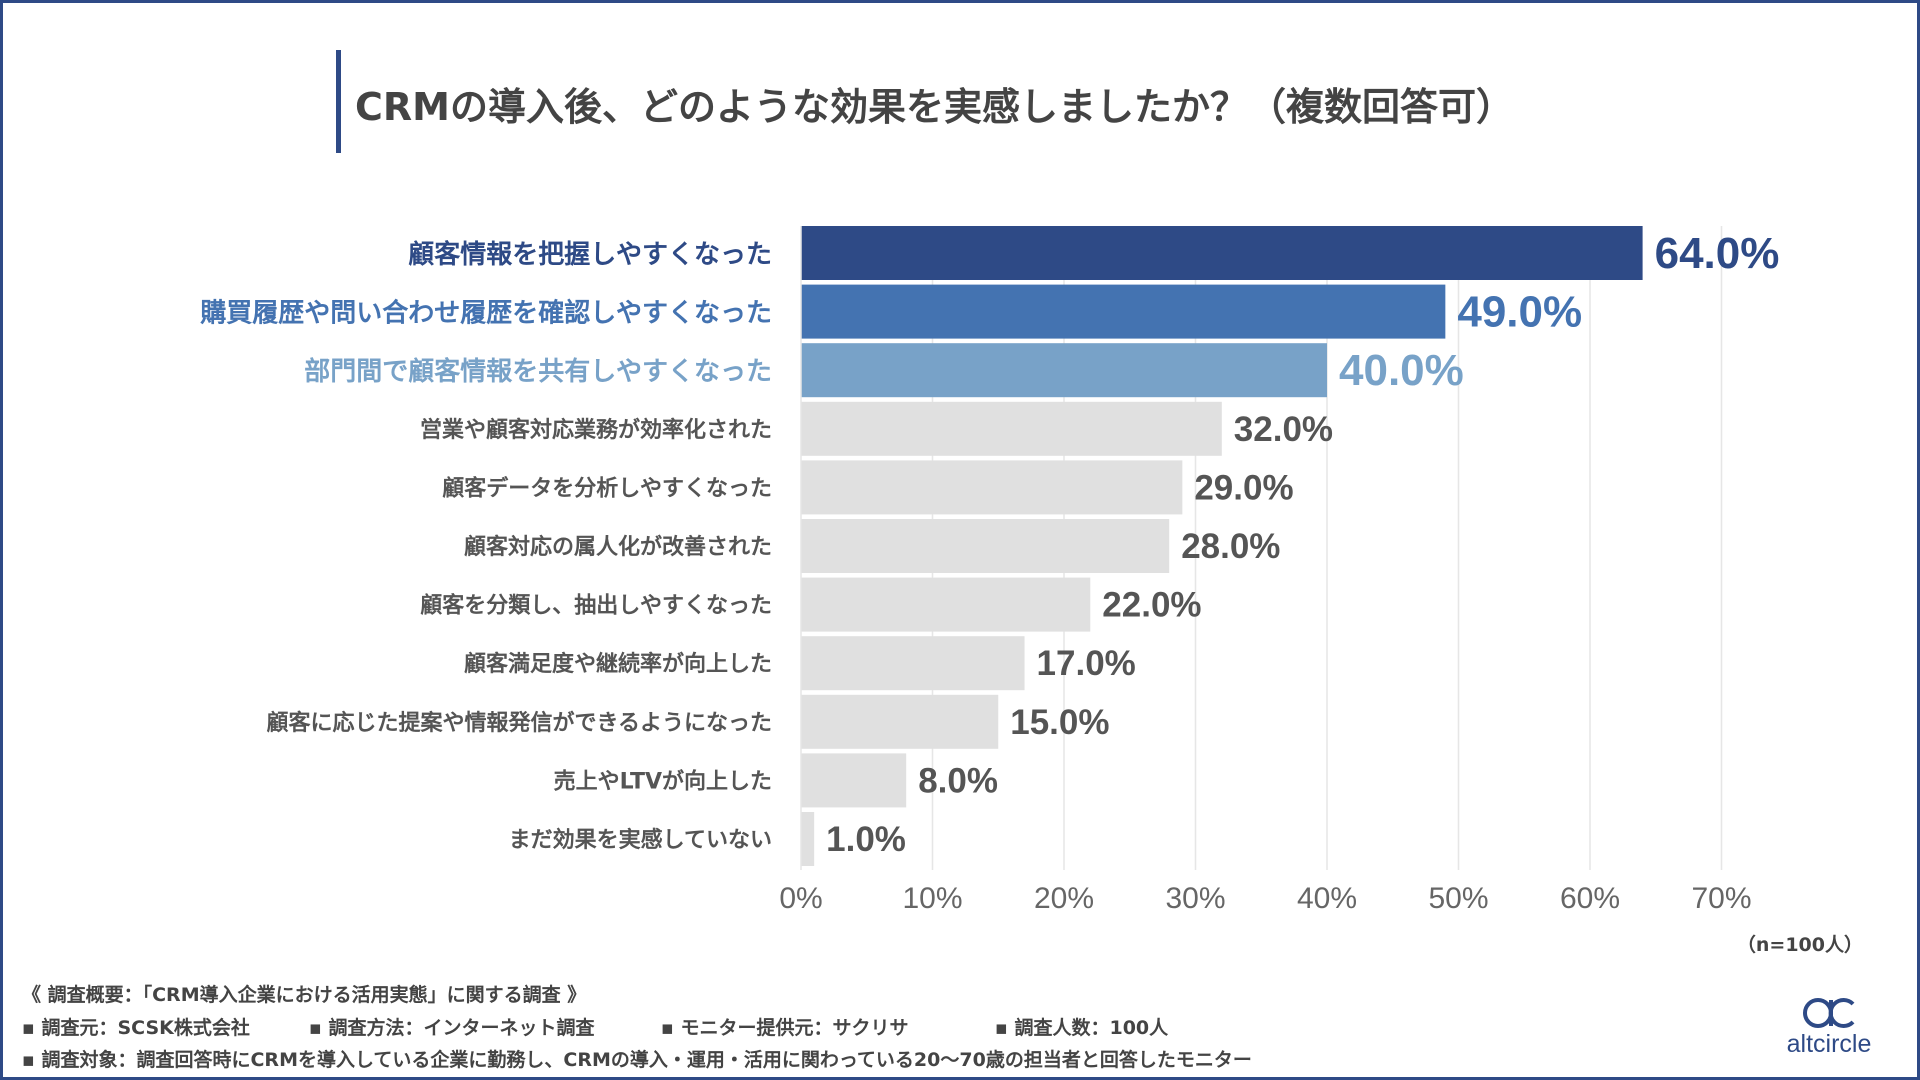  Describe the element at coordinates (934, 107) in the screenshot. I see `chart-title: CRMの導入後、どのような効果を実感しましたか？（複数回答可）` at that location.